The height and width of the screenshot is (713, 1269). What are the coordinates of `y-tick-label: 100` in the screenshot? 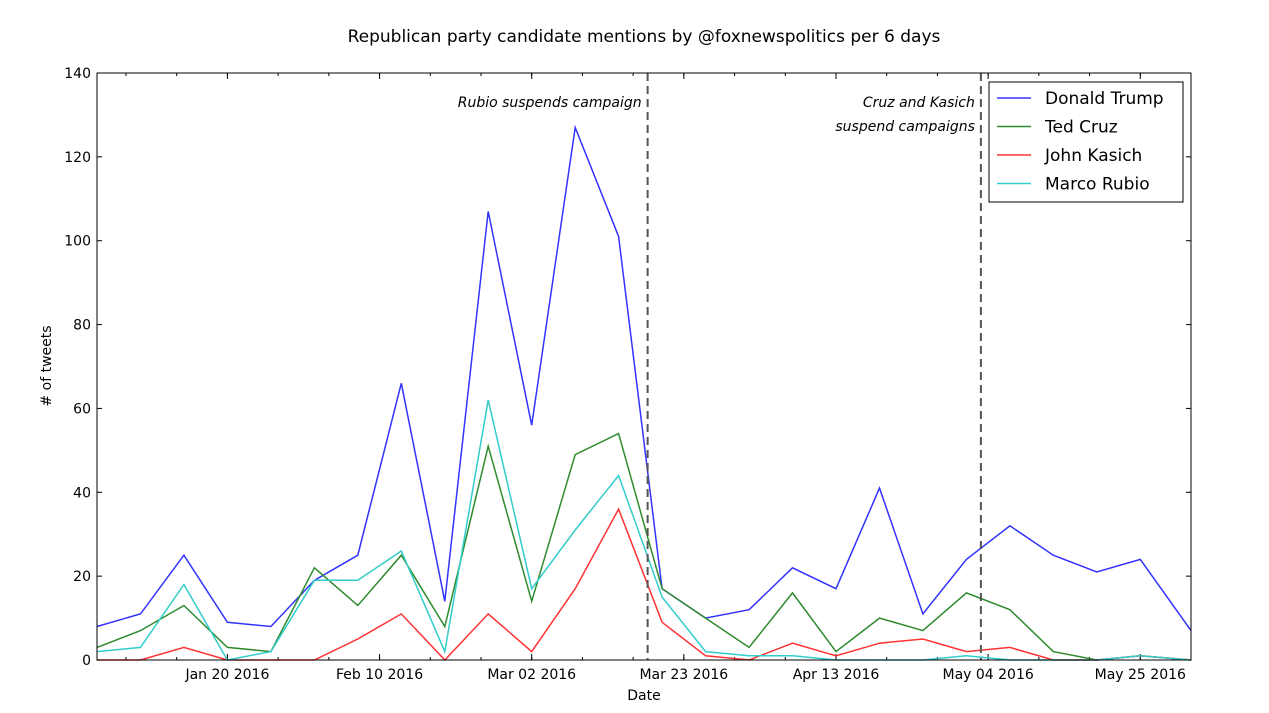 It's located at (77, 242).